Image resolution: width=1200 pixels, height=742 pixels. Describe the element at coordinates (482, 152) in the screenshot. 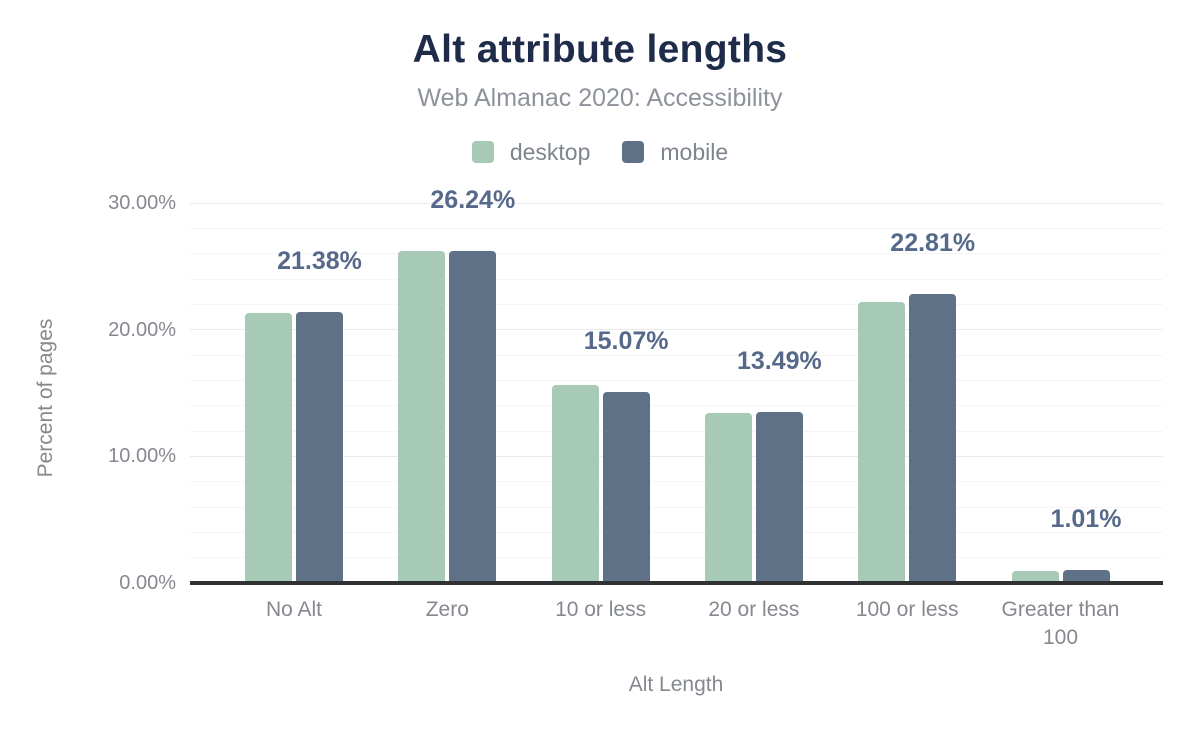

I see `legend-swatch-desktop` at that location.